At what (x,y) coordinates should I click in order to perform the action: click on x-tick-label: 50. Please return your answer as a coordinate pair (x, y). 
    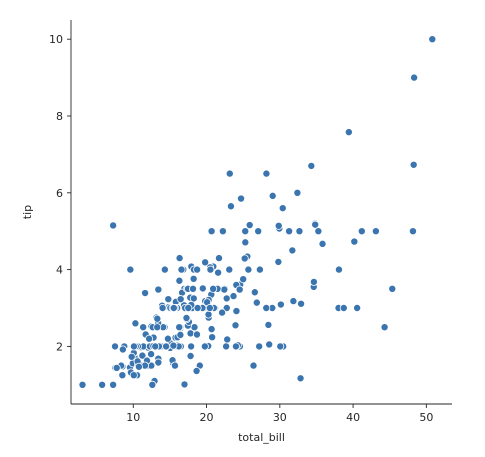
    Looking at the image, I should click on (426, 417).